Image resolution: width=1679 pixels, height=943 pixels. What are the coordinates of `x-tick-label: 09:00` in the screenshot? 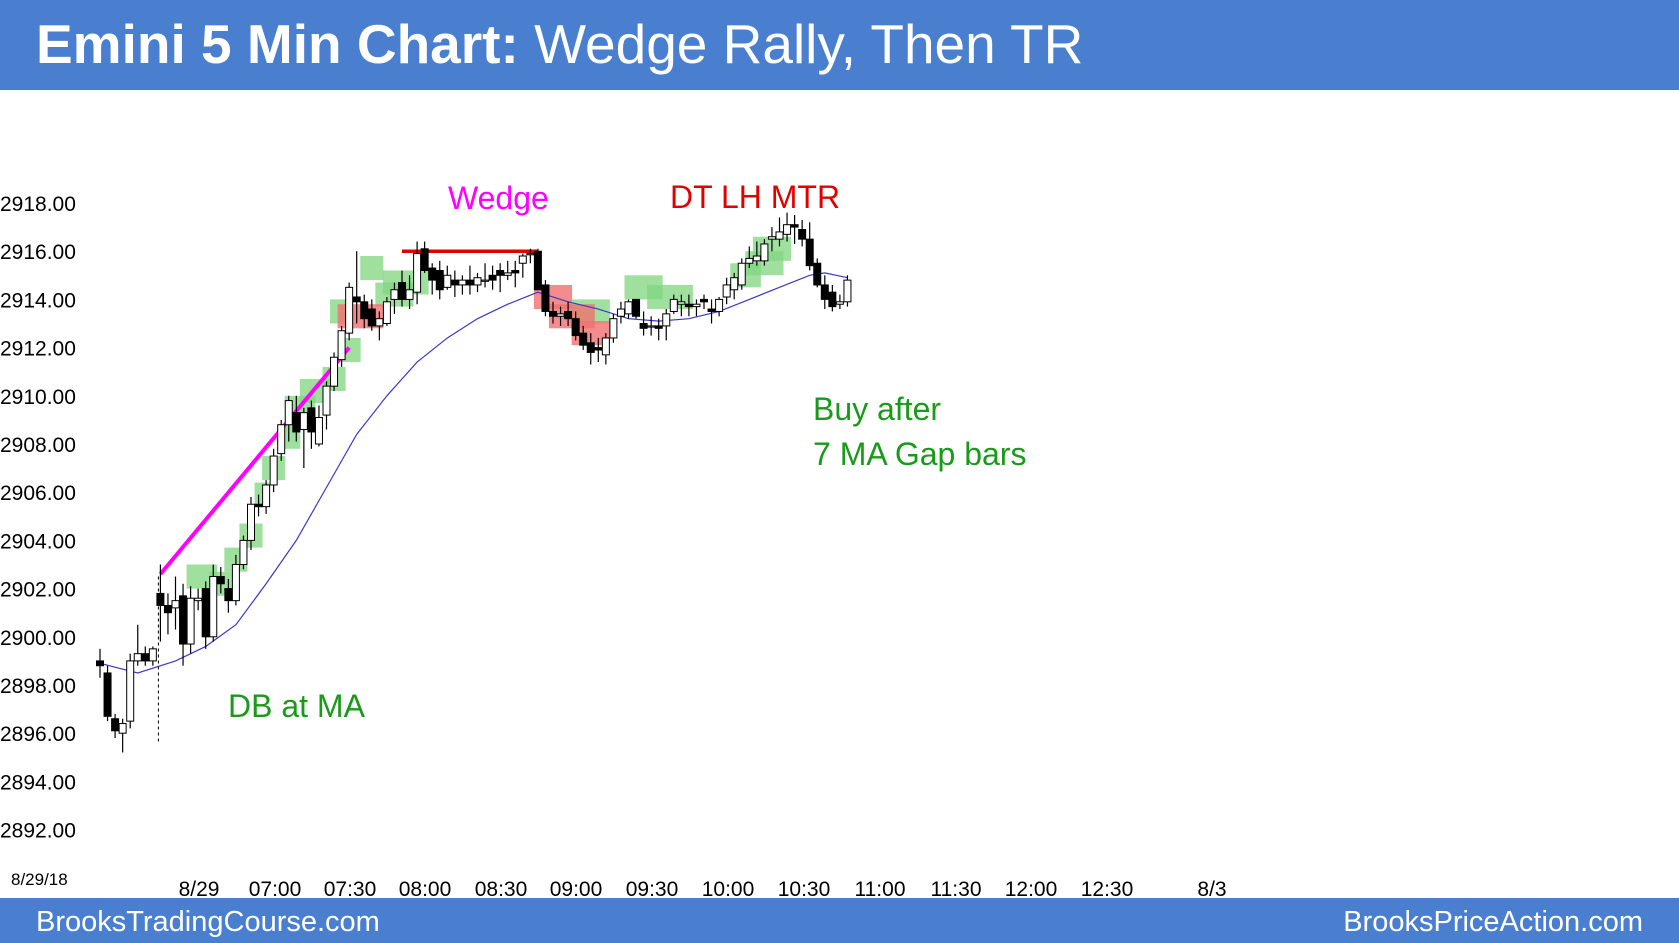 It's located at (576, 888).